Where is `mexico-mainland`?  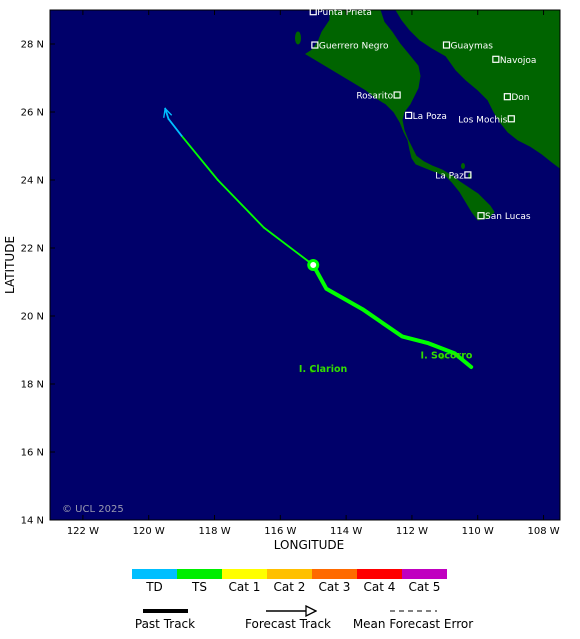
mexico-mainland is located at coordinates (477, 89).